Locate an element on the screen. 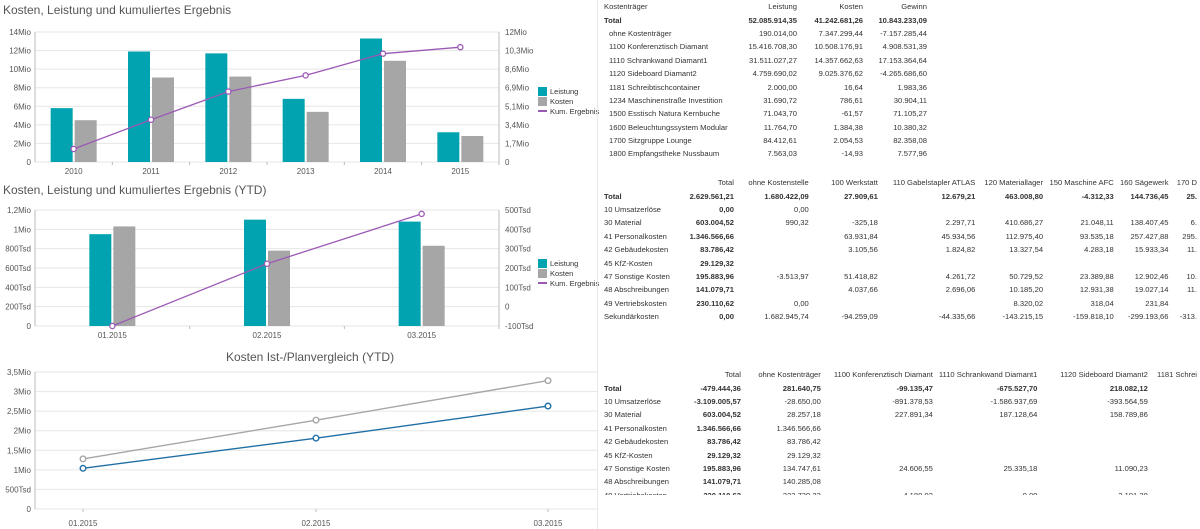  table-cell: 138.407,45 is located at coordinates (1149, 223).